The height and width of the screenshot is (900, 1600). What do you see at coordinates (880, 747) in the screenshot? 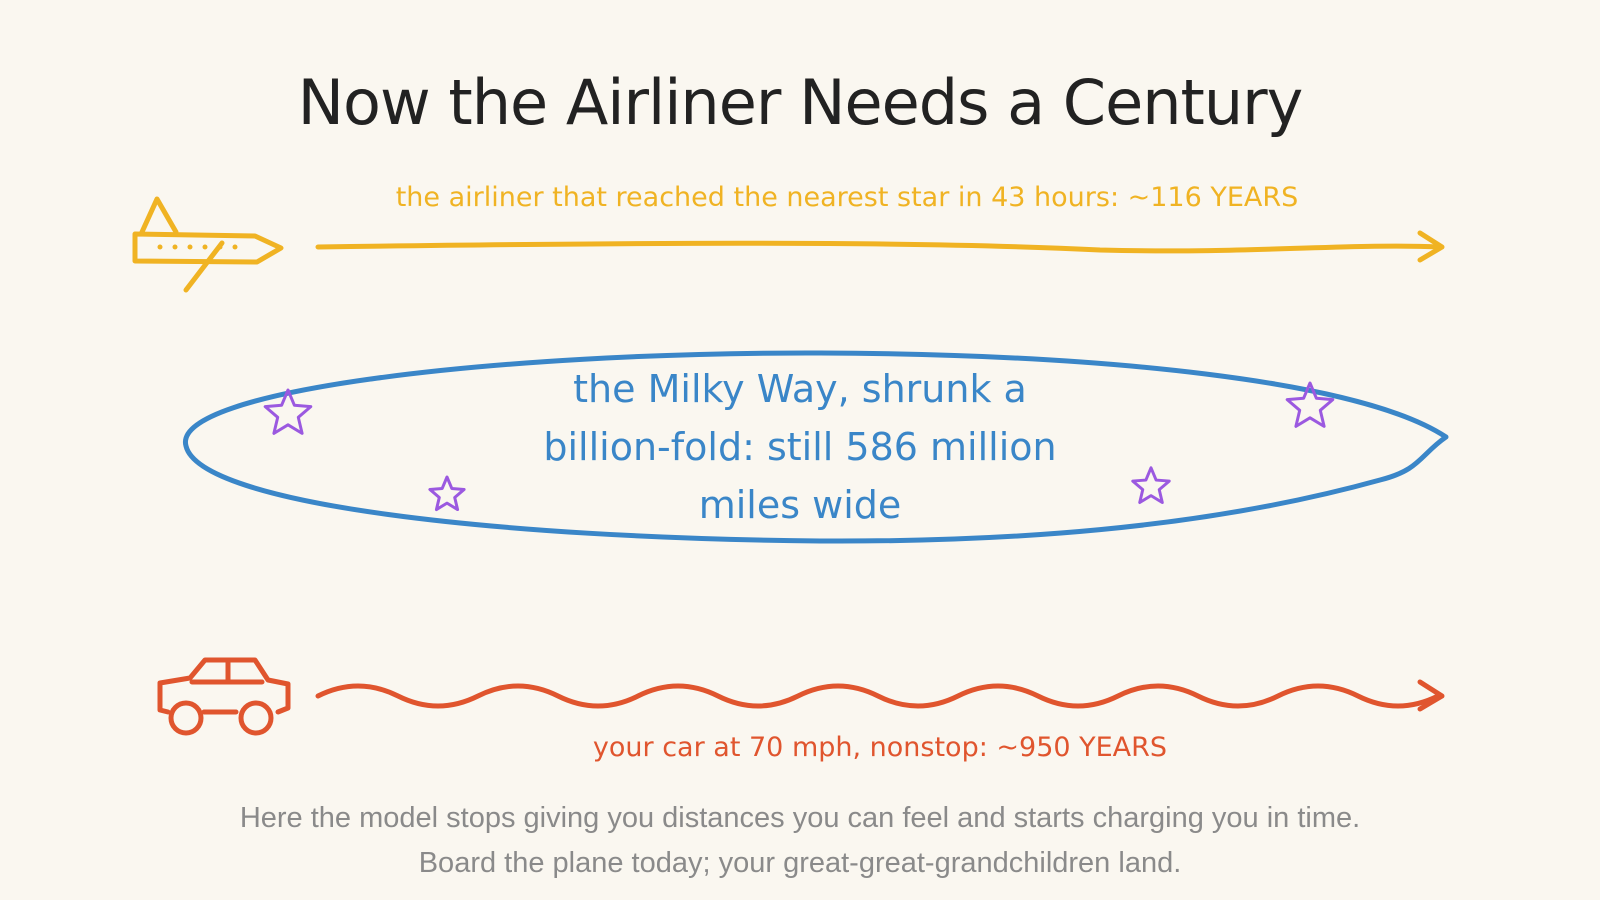
I see `car-label: your car at 70 mph, nonstop: ~950 YEARS` at bounding box center [880, 747].